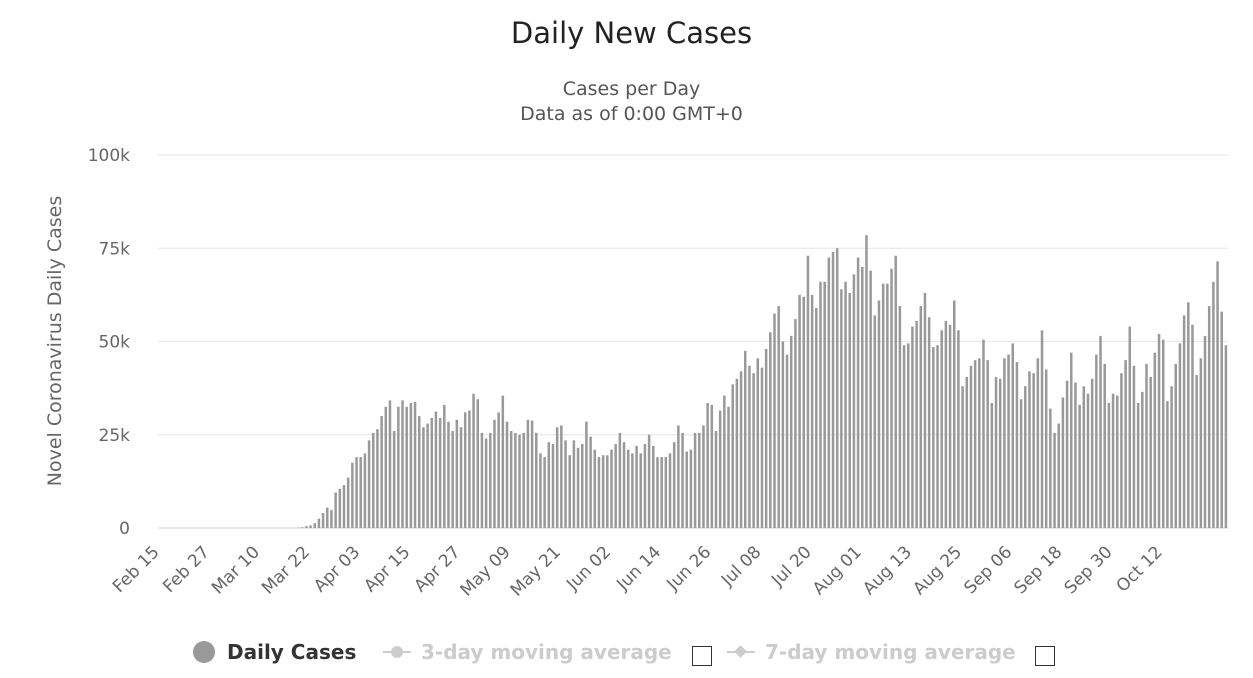  Describe the element at coordinates (274, 652) in the screenshot. I see `legend-item-daily-cases: Daily Cases` at that location.